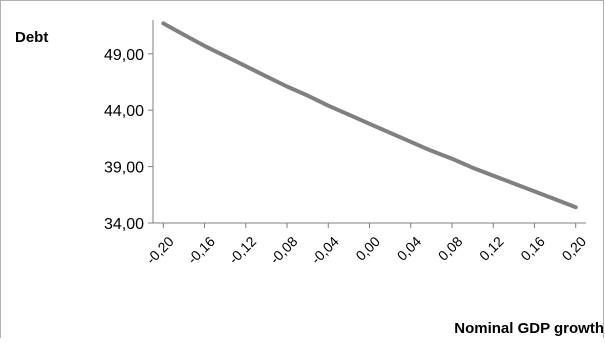 This screenshot has width=605, height=343. What do you see at coordinates (532, 248) in the screenshot?
I see `x-tick-label: 0,16` at bounding box center [532, 248].